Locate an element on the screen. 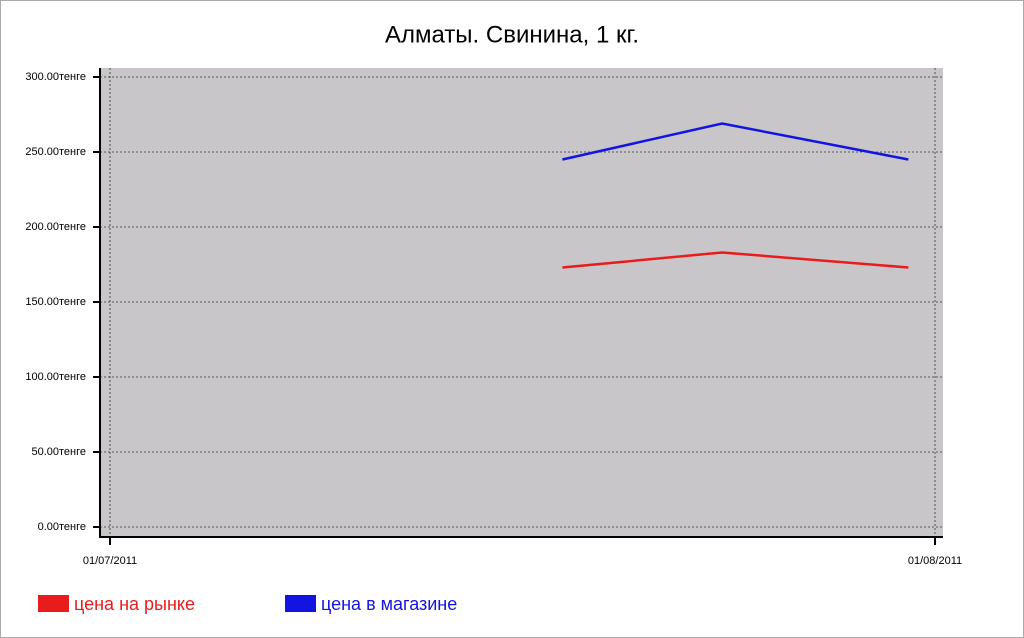  x-tick-label: 01/08/2011 is located at coordinates (935, 561).